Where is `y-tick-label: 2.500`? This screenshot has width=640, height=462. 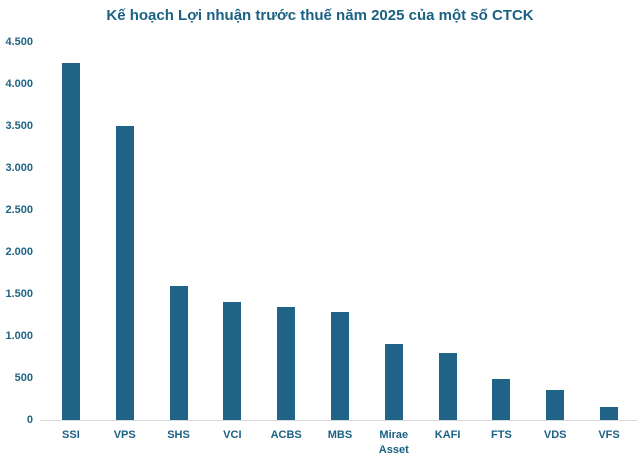 y-tick-label: 2.500 is located at coordinates (19, 210).